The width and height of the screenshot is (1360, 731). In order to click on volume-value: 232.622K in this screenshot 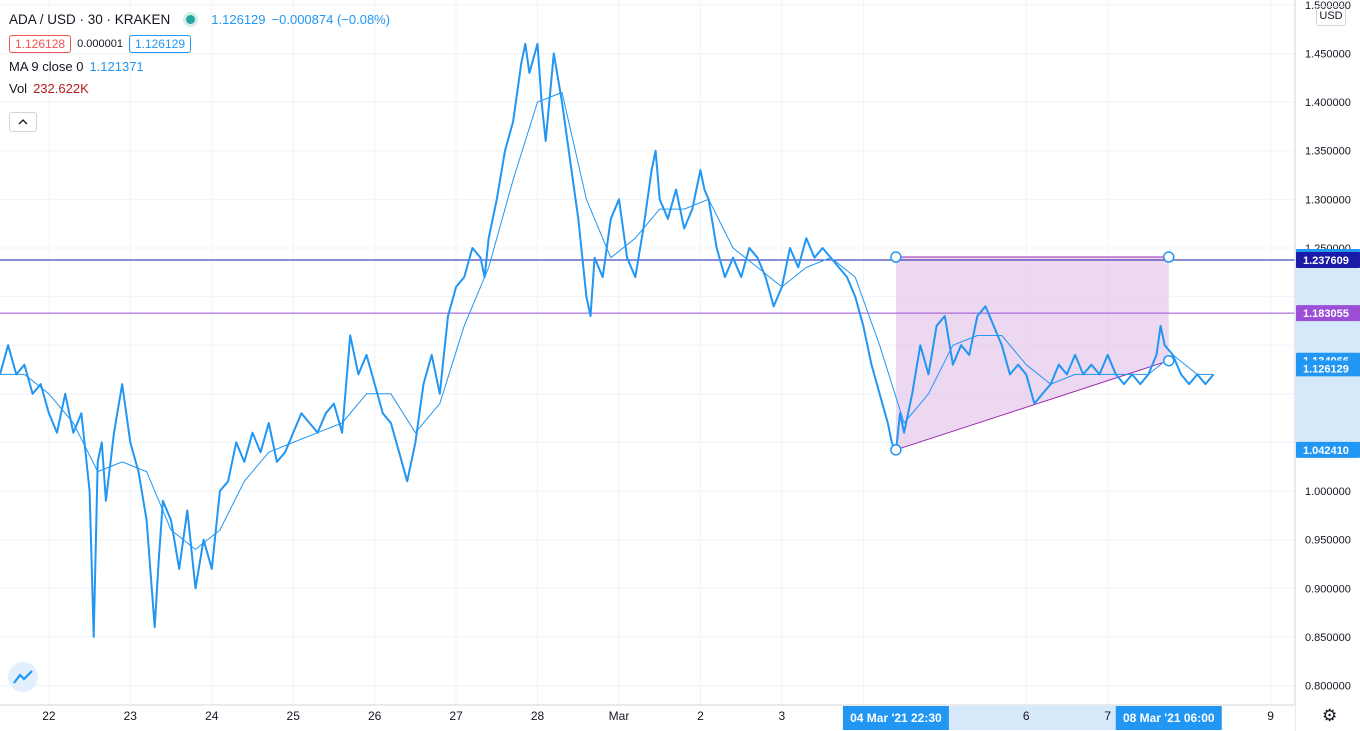, I will do `click(61, 88)`.